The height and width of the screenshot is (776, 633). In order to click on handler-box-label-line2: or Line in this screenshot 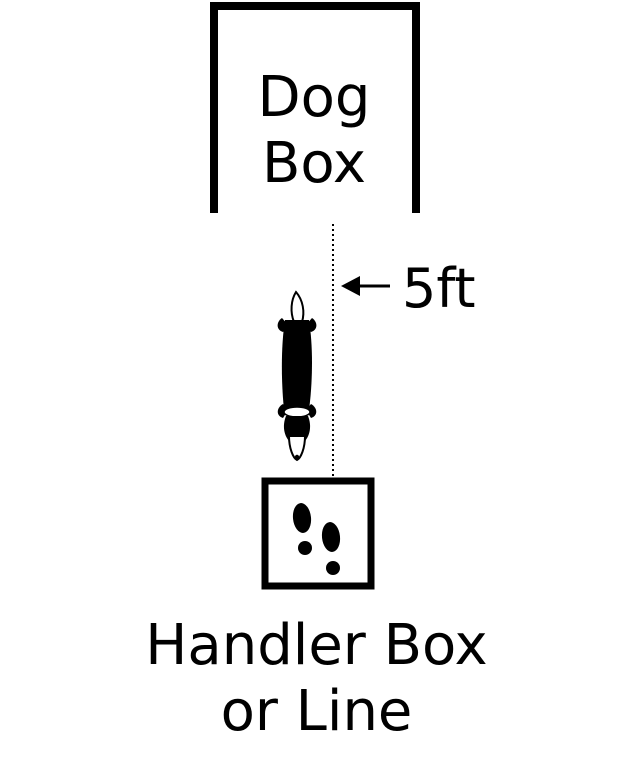, I will do `click(316, 712)`.